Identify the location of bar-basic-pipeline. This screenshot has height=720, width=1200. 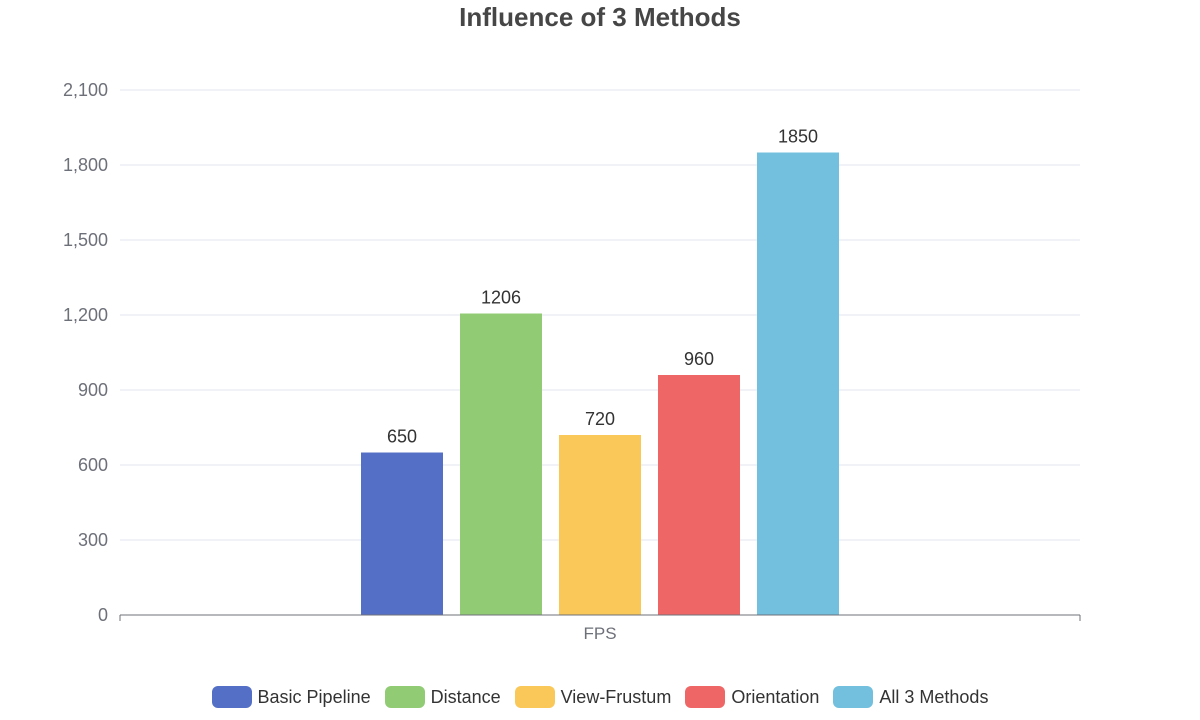
(402, 533).